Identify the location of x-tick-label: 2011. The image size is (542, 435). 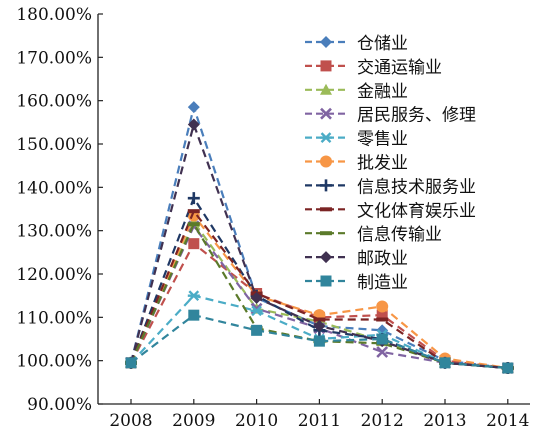
(319, 421).